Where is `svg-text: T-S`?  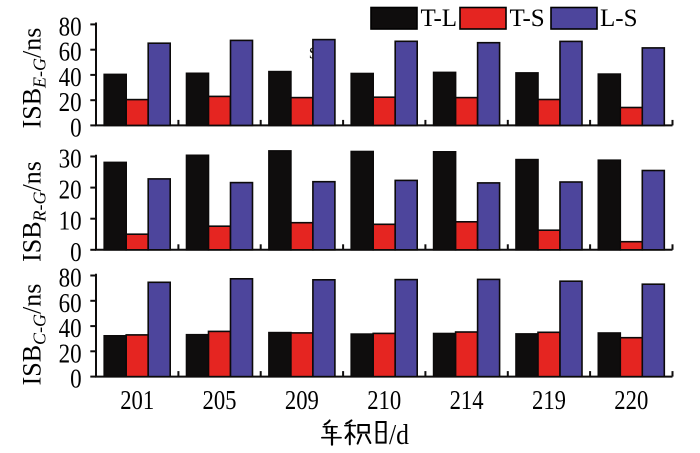
svg-text: T-S is located at coordinates (527, 18).